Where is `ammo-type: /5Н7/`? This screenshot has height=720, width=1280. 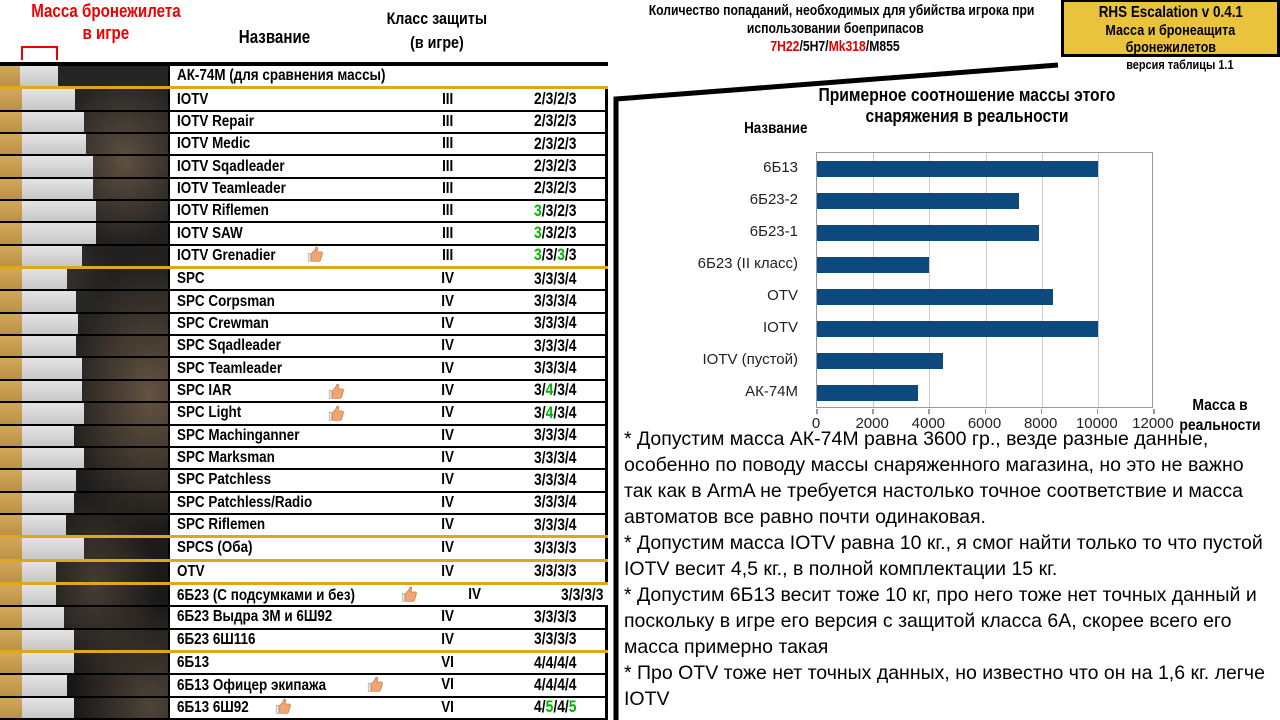
ammo-type: /5Н7/ is located at coordinates (814, 47).